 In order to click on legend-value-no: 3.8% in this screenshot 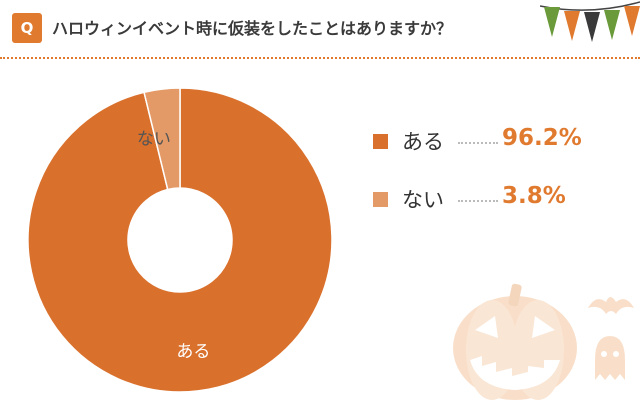, I will do `click(534, 196)`.